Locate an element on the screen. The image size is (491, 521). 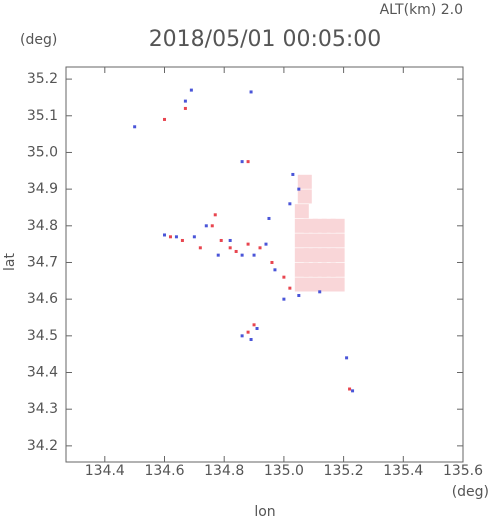
x-tick-label: 135.4 is located at coordinates (403, 471).